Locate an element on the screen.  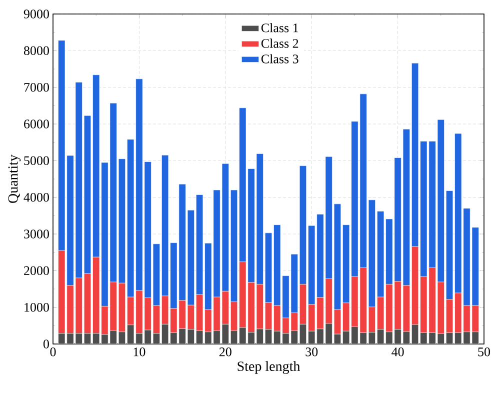
x-tick-label: 10 is located at coordinates (140, 352).